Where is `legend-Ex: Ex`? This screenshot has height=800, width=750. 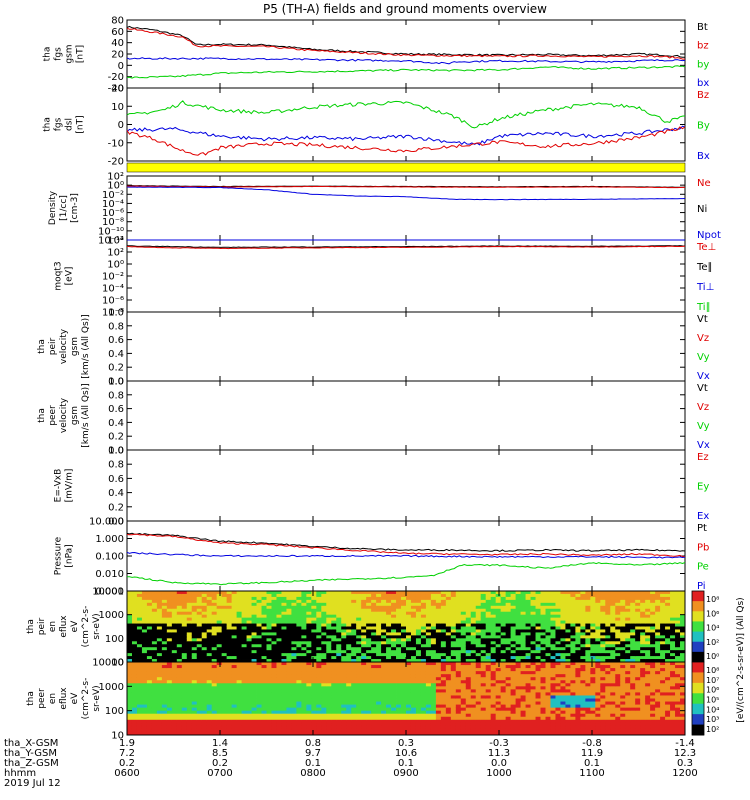 legend-Ex: Ex is located at coordinates (703, 516).